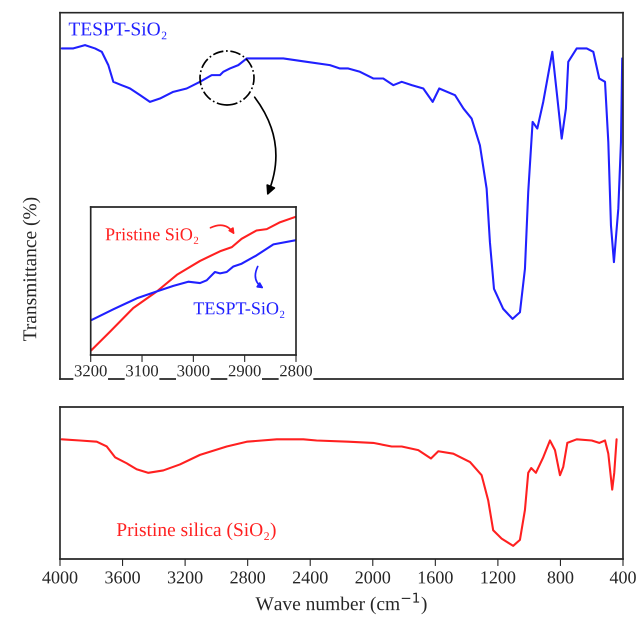  What do you see at coordinates (435, 577) in the screenshot?
I see `x-tick-label: 1600` at bounding box center [435, 577].